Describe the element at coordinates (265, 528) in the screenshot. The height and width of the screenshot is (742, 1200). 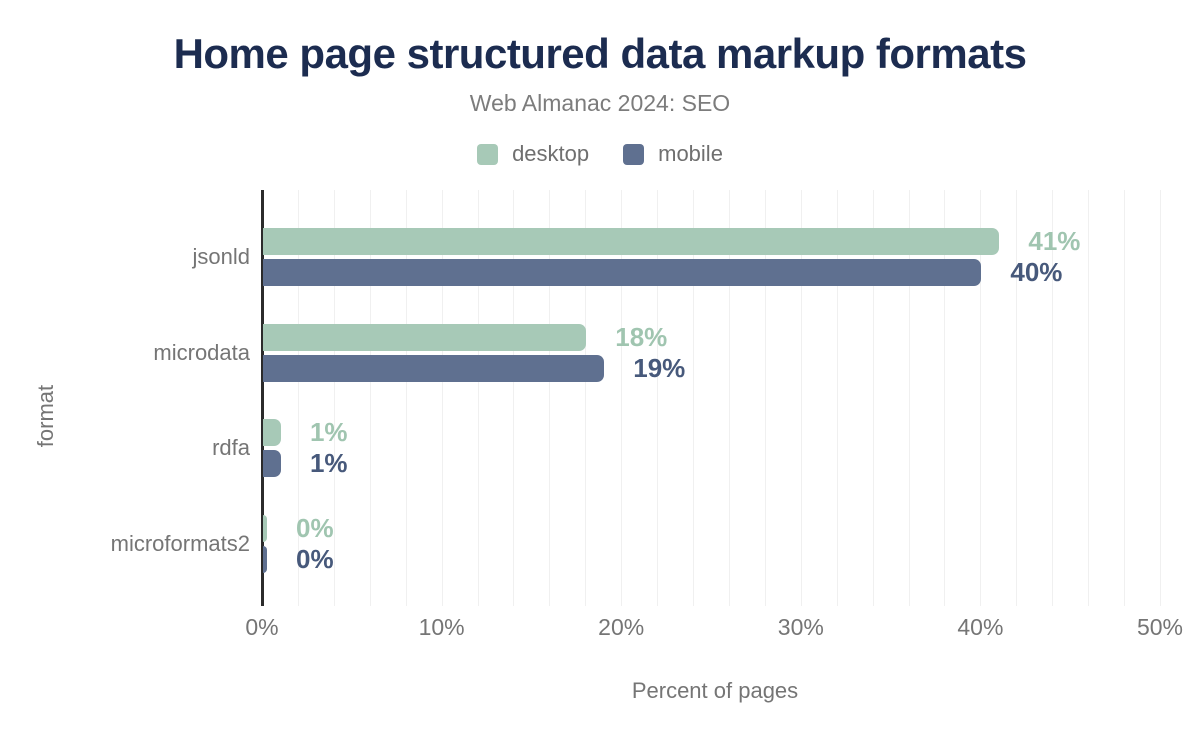
I see `bar-desktop-microformats2` at that location.